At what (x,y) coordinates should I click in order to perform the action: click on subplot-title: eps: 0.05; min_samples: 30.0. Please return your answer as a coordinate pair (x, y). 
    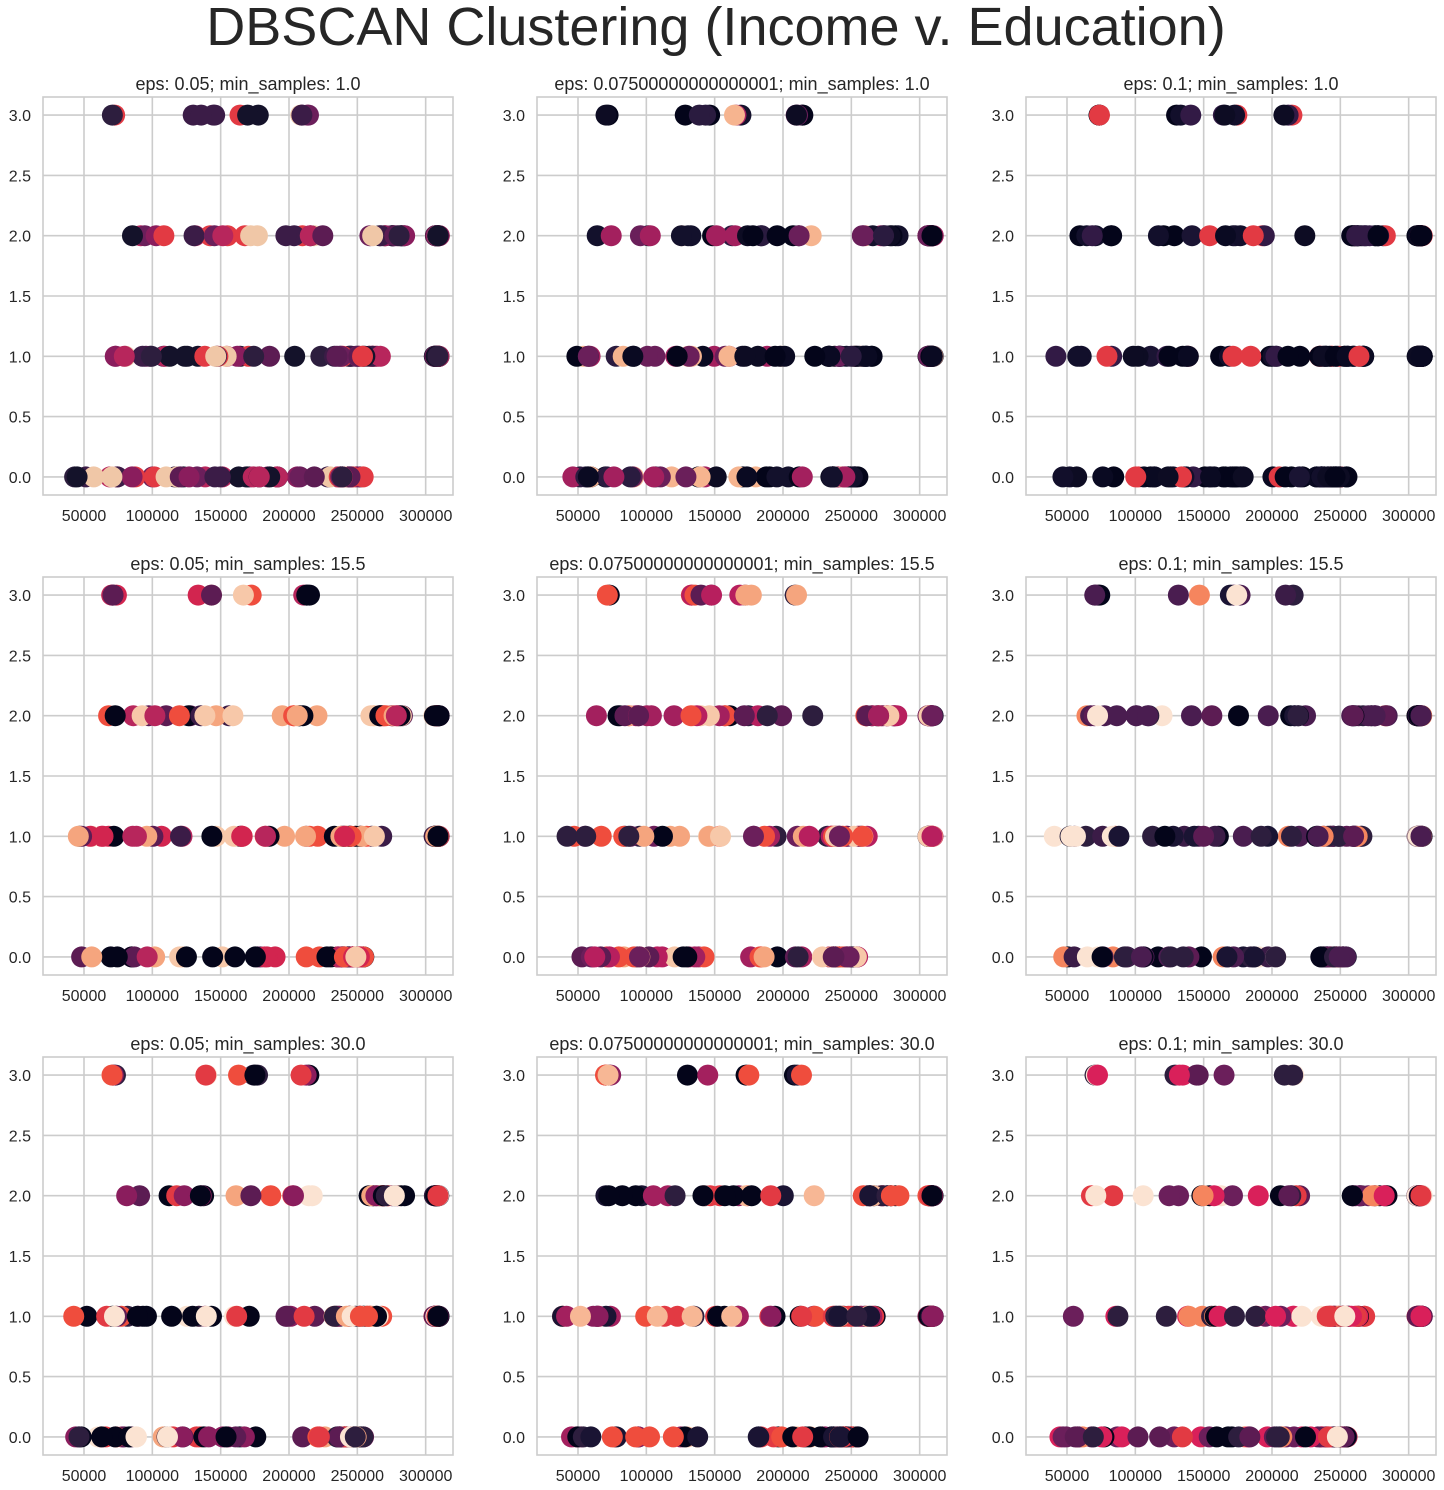
    Looking at the image, I should click on (247, 1044).